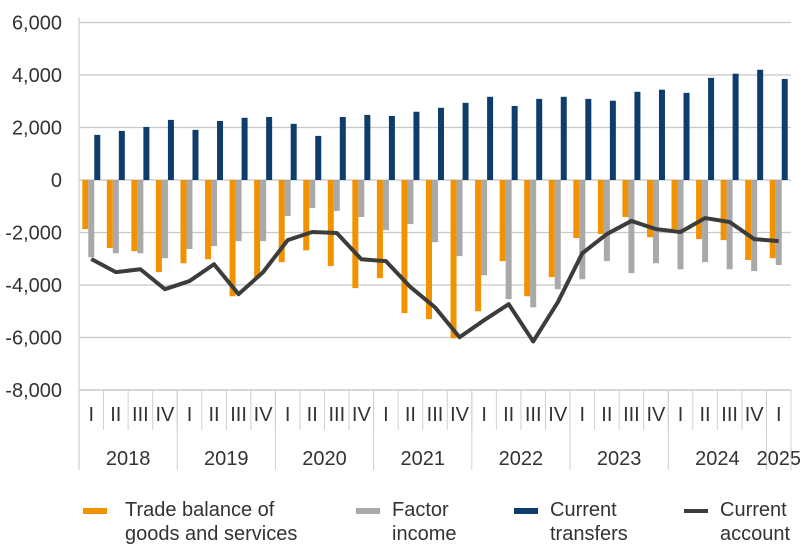 The image size is (804, 550). What do you see at coordinates (778, 459) in the screenshot?
I see `year-label: 2025` at bounding box center [778, 459].